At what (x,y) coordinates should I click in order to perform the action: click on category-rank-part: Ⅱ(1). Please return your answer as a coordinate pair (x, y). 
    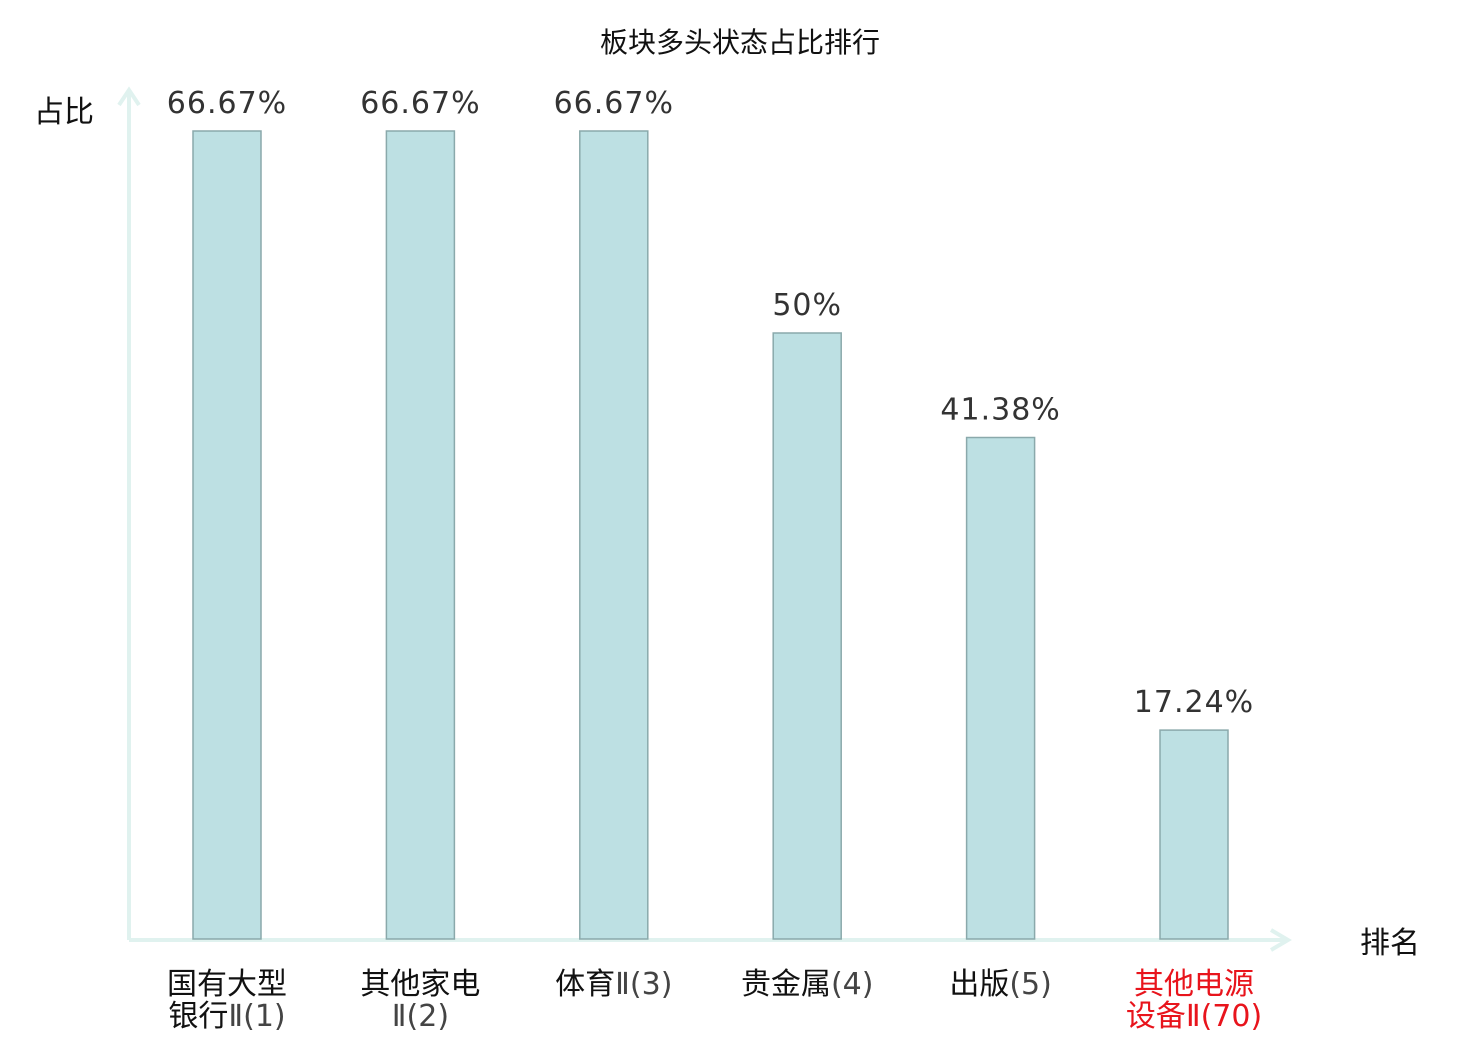
    Looking at the image, I should click on (256, 1016).